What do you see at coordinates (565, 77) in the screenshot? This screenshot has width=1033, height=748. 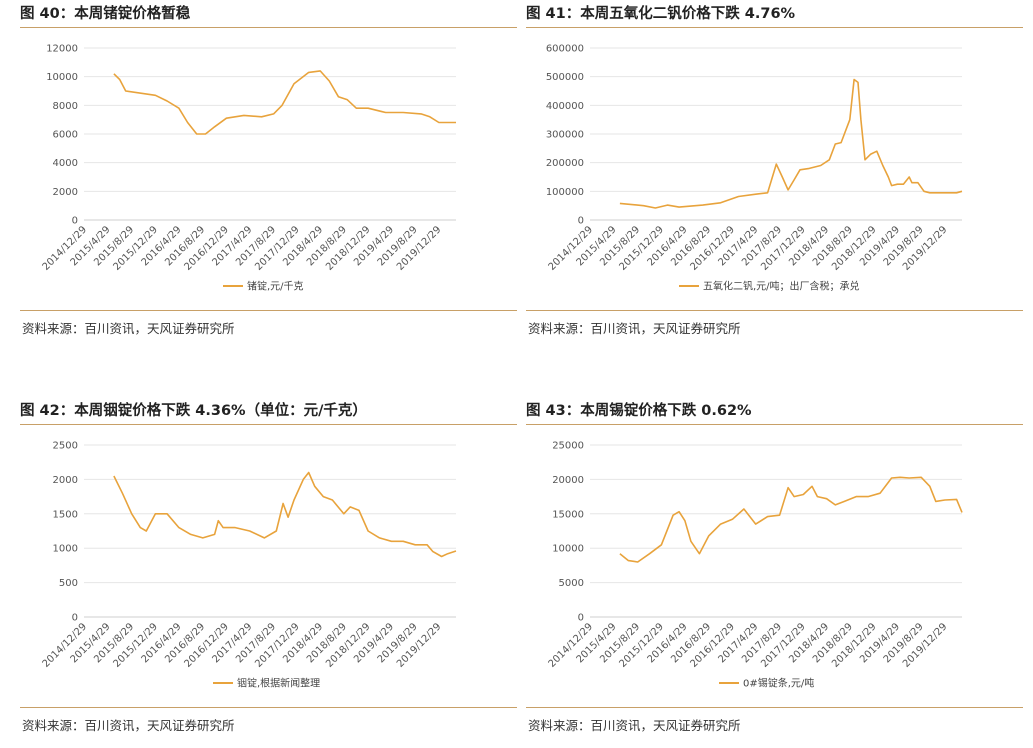 I see `y-tick-label: 500000` at bounding box center [565, 77].